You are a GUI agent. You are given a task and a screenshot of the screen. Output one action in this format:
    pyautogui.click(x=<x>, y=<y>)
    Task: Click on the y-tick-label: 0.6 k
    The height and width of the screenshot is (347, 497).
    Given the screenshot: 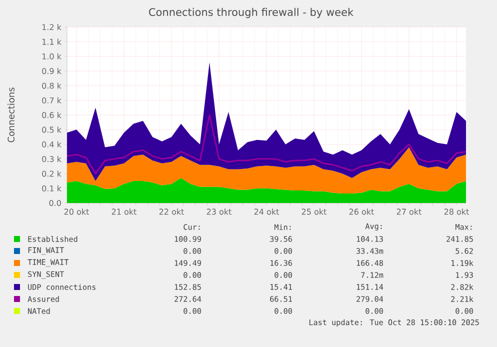 What is the action you would take?
    pyautogui.click(x=52, y=115)
    